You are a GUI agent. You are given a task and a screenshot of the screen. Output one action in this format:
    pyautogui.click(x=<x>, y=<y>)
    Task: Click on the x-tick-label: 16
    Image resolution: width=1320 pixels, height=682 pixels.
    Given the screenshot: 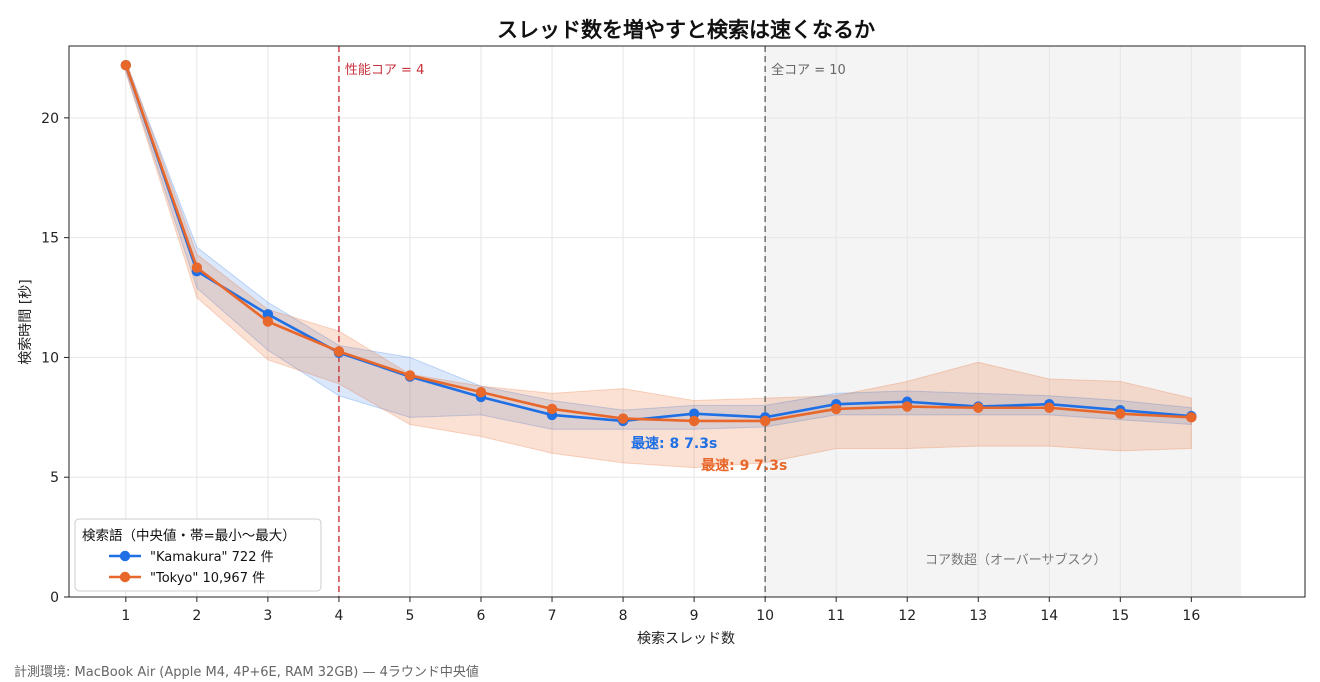 What is the action you would take?
    pyautogui.click(x=1191, y=616)
    